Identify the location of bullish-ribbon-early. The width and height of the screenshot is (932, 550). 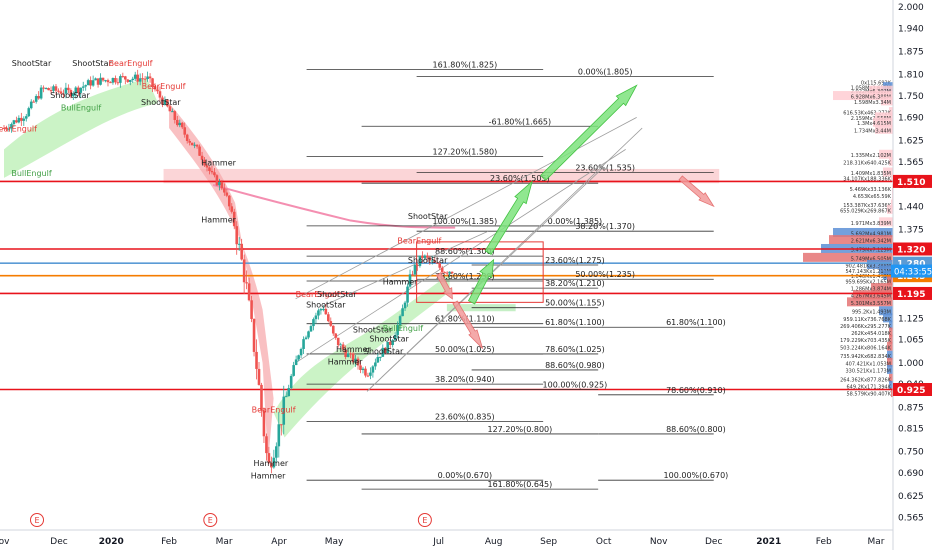
(81, 128).